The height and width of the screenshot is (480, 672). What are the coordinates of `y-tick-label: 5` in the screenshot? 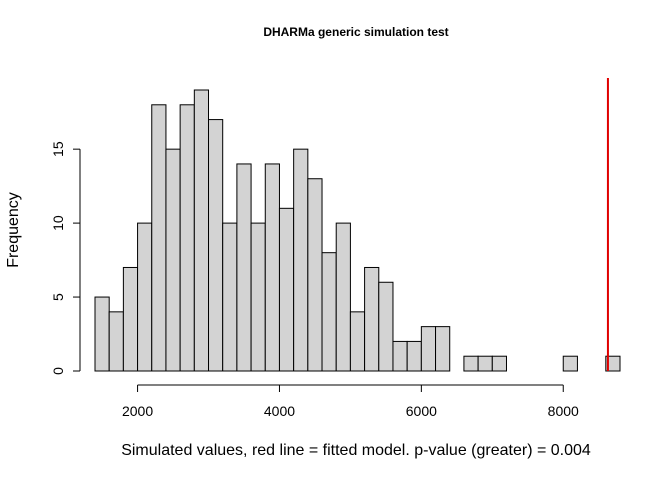 It's located at (58, 297).